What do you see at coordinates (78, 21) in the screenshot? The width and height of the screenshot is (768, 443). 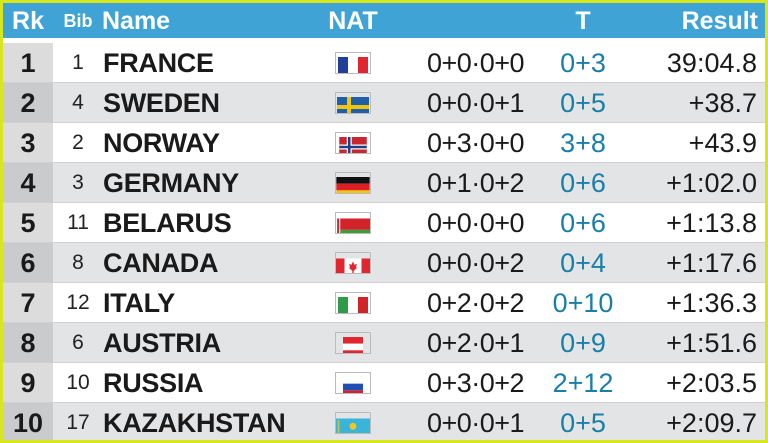 I see `header-bib: Bib` at bounding box center [78, 21].